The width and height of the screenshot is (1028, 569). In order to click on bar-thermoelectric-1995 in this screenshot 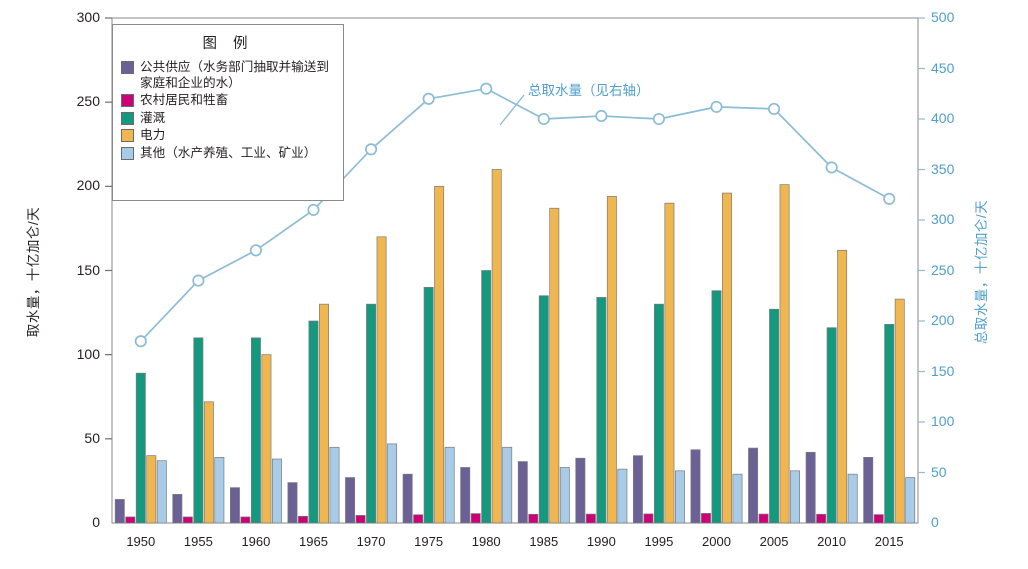, I will do `click(669, 363)`.